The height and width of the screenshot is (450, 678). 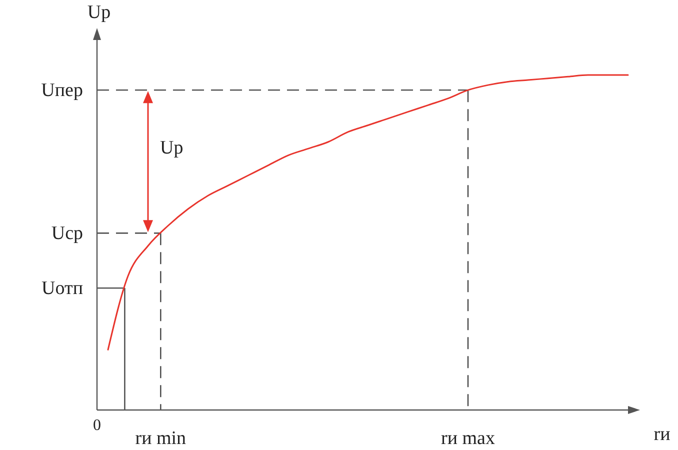 What do you see at coordinates (161, 438) in the screenshot?
I see `text: rи min` at bounding box center [161, 438].